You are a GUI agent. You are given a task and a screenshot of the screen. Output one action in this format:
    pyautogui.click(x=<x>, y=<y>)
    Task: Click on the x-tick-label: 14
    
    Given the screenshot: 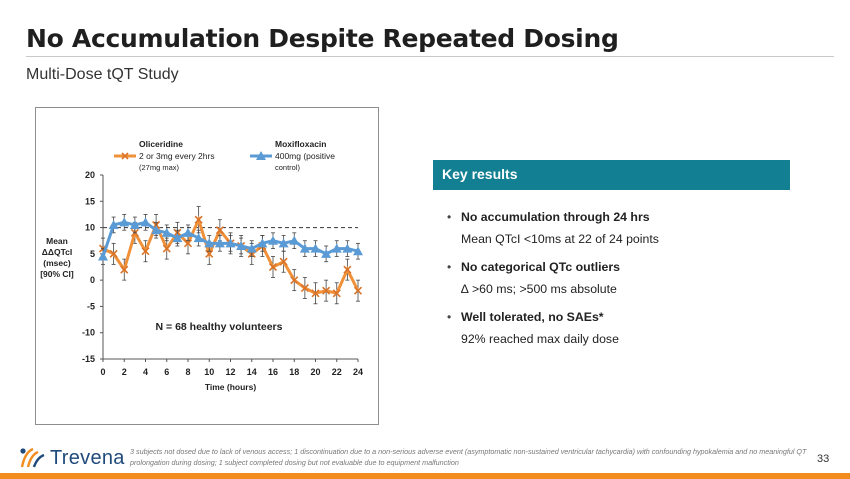 What is the action you would take?
    pyautogui.click(x=252, y=372)
    